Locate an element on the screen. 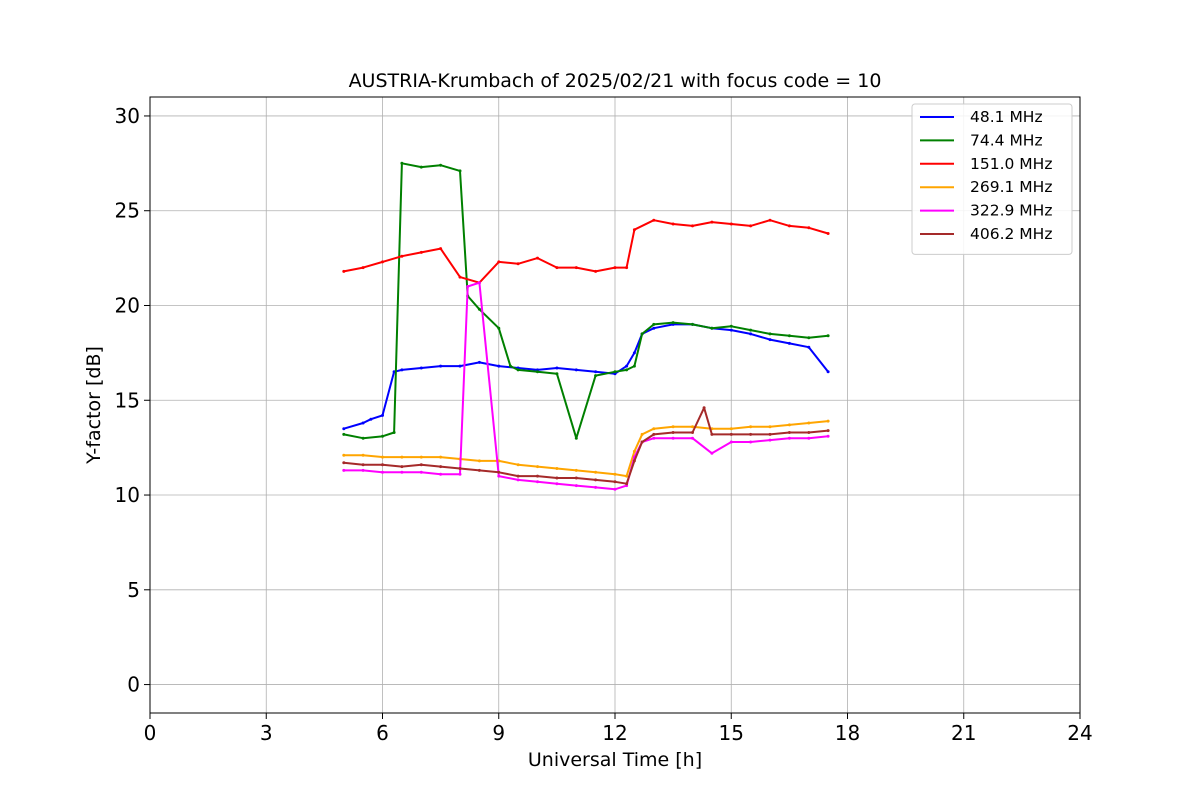 The image size is (1200, 800). y-tick-label: 15 is located at coordinates (127, 400).